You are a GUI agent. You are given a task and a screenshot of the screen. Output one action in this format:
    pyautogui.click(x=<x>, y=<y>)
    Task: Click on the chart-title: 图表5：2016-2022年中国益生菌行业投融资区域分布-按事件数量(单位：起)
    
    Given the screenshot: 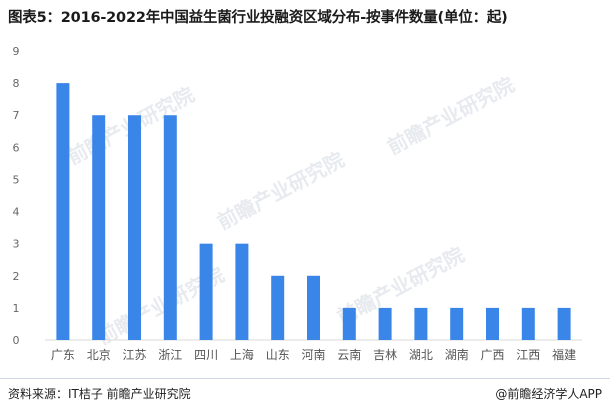 What is the action you would take?
    pyautogui.click(x=258, y=18)
    